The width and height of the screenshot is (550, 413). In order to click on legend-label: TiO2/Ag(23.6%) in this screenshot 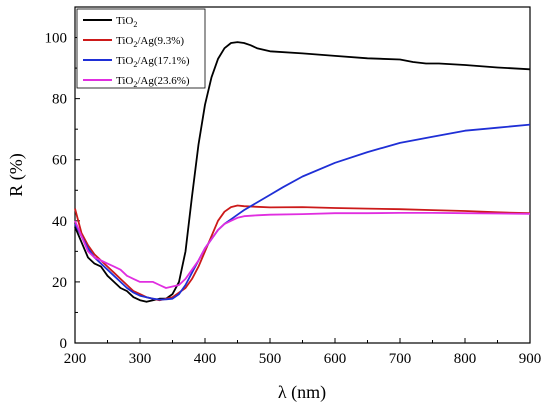, I will do `click(153, 82)`.